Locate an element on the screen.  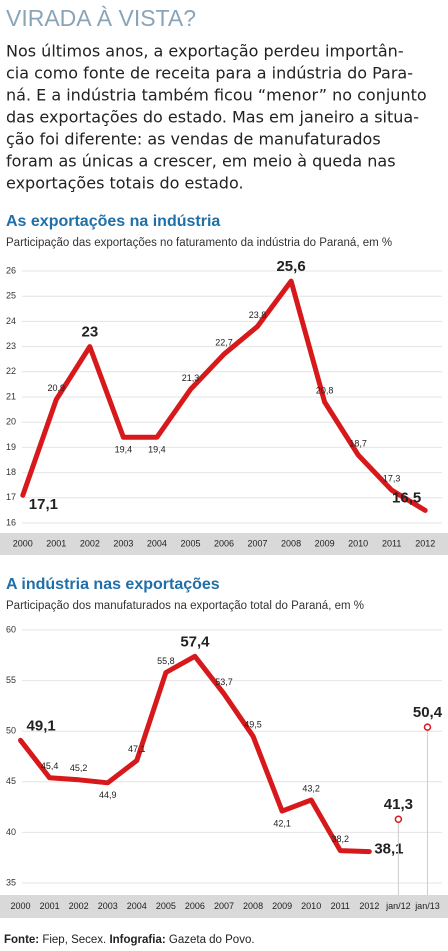
y-tick-label: 35 is located at coordinates (11, 882).